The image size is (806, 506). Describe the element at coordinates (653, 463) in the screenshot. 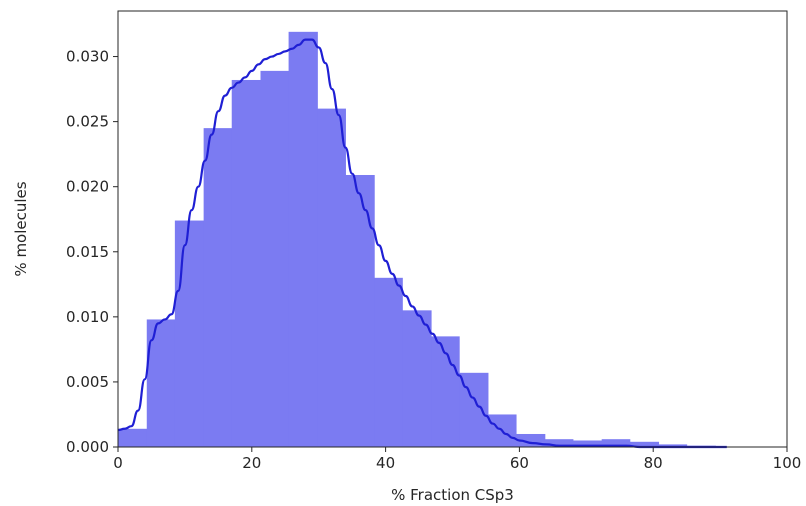

I see `x-tick-label: 80` at that location.